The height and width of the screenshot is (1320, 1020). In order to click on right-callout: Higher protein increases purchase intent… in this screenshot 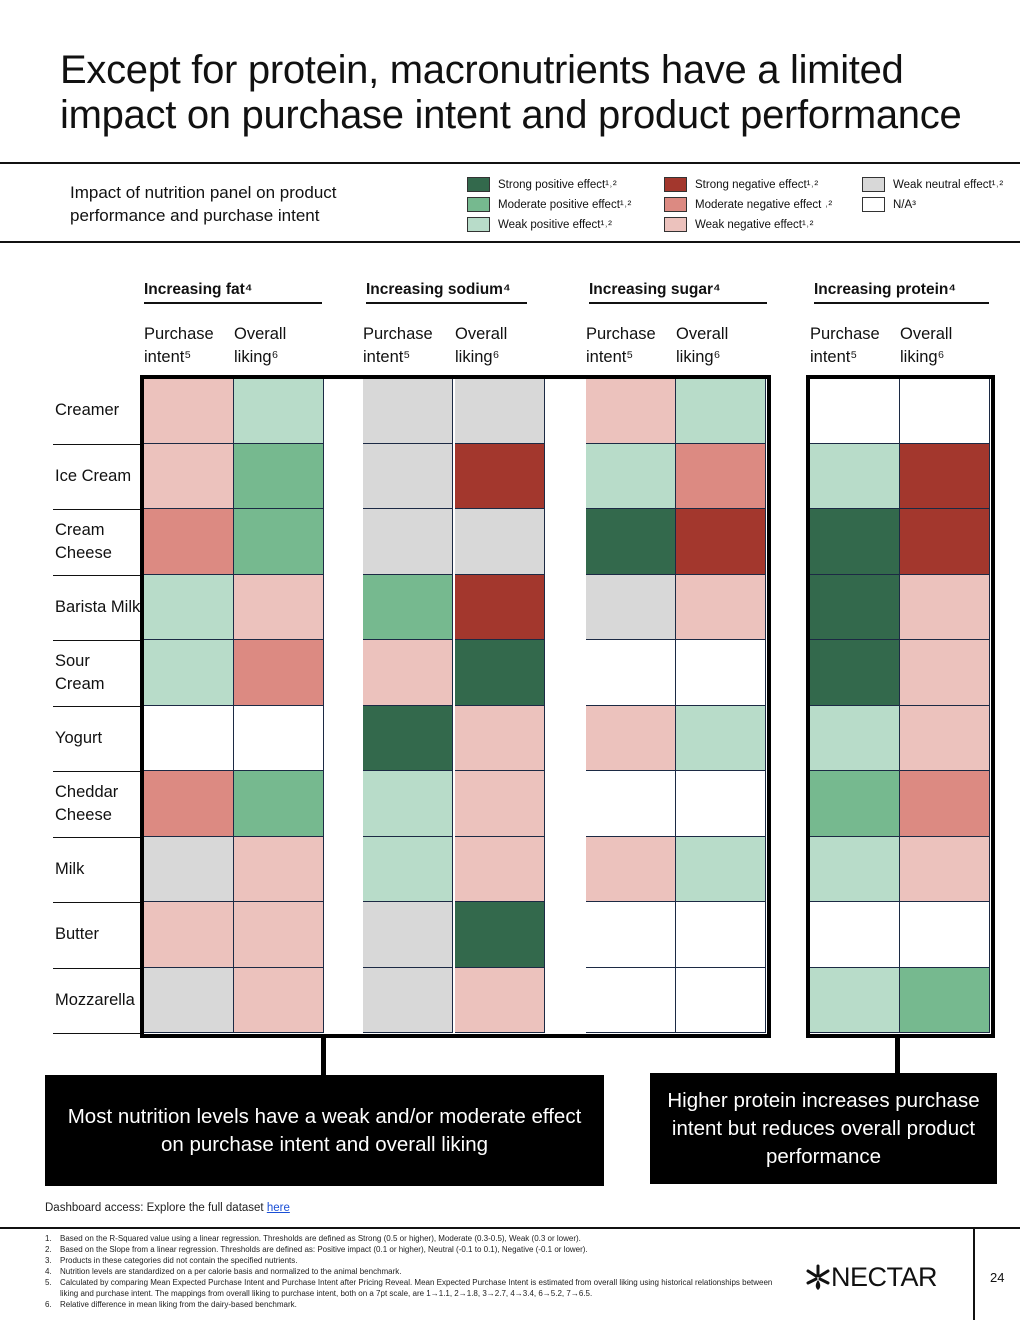, I will do `click(823, 1128)`.